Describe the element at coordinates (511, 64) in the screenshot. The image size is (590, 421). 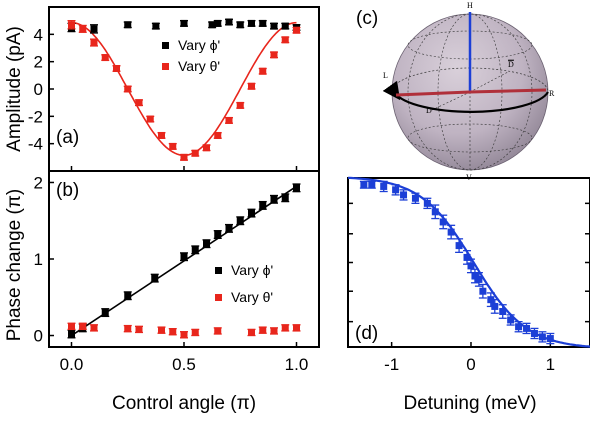
I see `sphere-label-dbar: D` at that location.